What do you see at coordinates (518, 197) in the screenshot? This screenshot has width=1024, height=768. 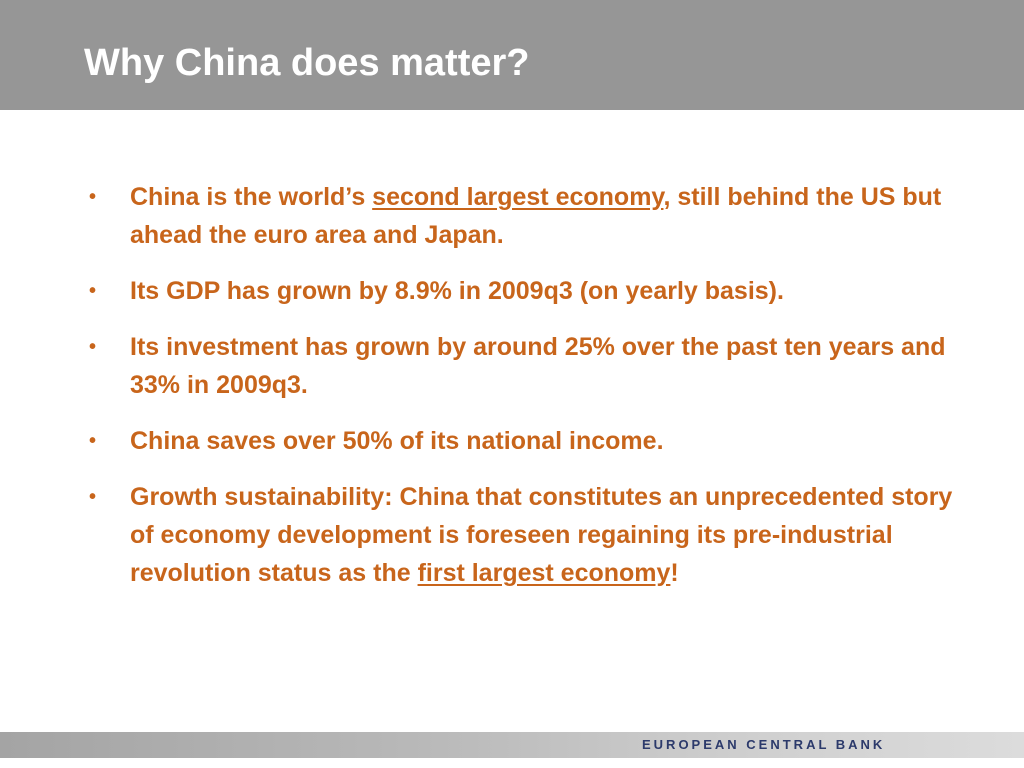 I see `underlined-phrase: second largest economy` at bounding box center [518, 197].